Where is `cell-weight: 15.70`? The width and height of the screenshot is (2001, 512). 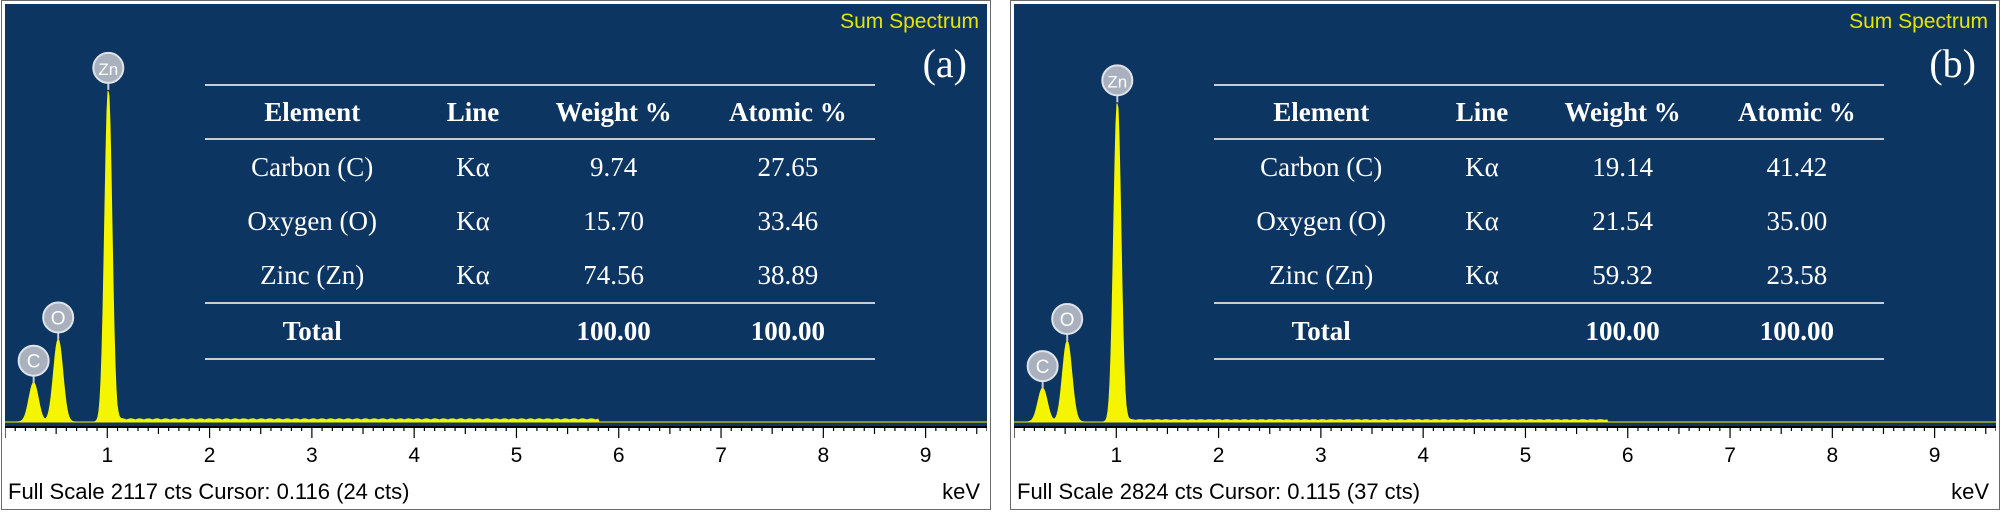 cell-weight: 15.70 is located at coordinates (614, 220).